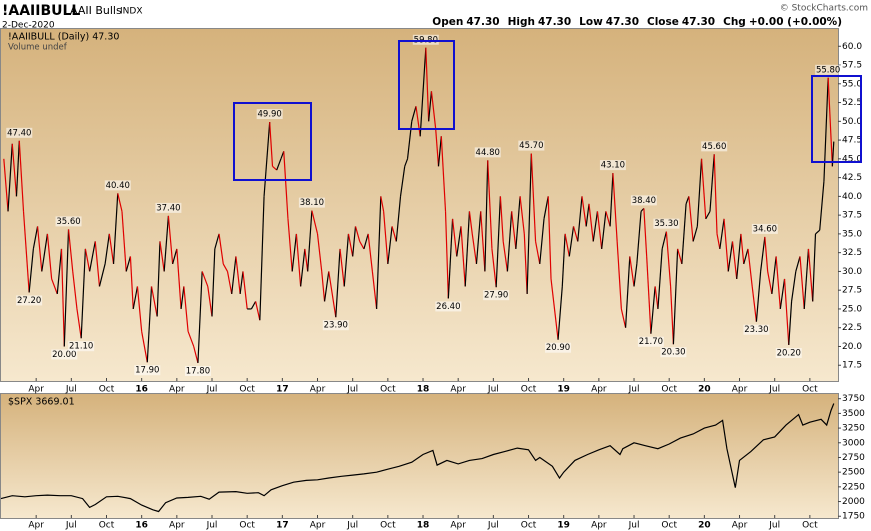 The height and width of the screenshot is (531, 871). Describe the element at coordinates (853, 399) in the screenshot. I see `y-tick-label: 3750` at that location.